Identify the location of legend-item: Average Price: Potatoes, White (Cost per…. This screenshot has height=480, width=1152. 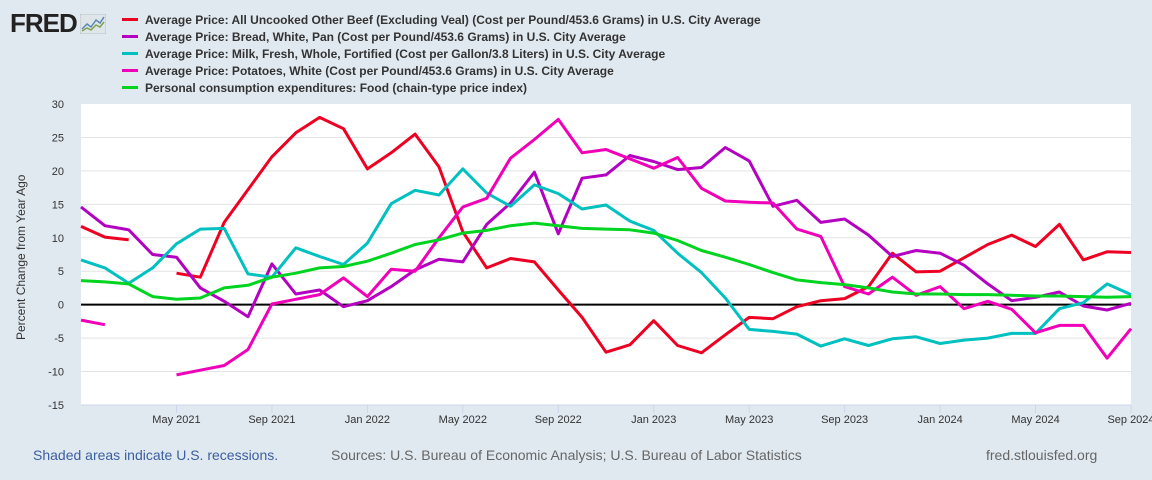
(441, 70).